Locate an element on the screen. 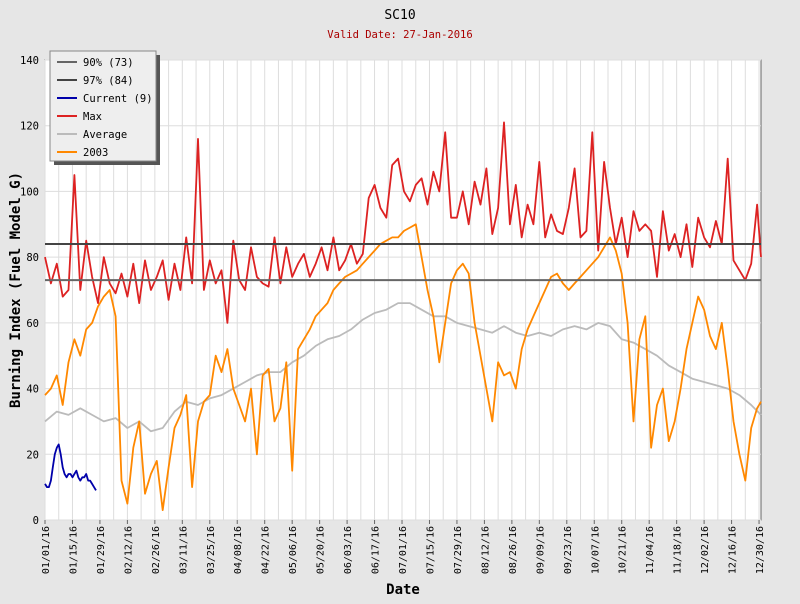 The height and width of the screenshot is (604, 800). y-tick-label: 100 is located at coordinates (29, 192).